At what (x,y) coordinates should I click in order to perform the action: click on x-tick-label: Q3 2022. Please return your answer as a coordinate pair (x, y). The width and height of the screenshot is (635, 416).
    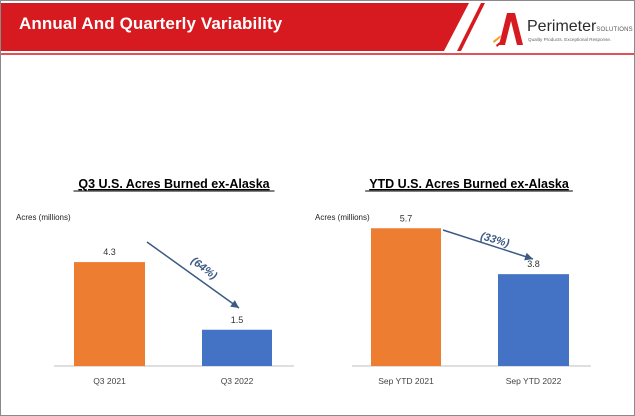
    Looking at the image, I should click on (237, 381).